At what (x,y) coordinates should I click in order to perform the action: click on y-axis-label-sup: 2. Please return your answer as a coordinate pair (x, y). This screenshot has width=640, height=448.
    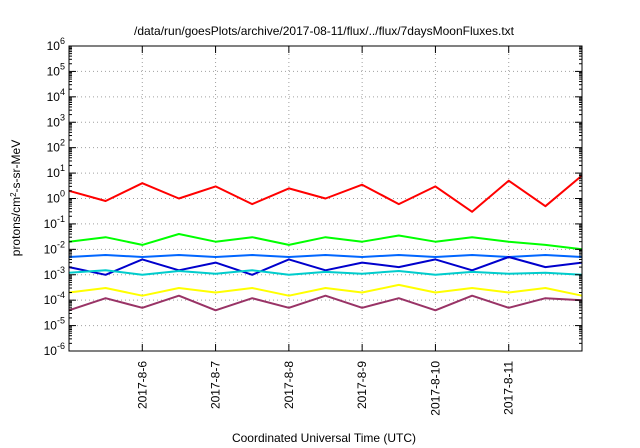
    Looking at the image, I should click on (13, 194).